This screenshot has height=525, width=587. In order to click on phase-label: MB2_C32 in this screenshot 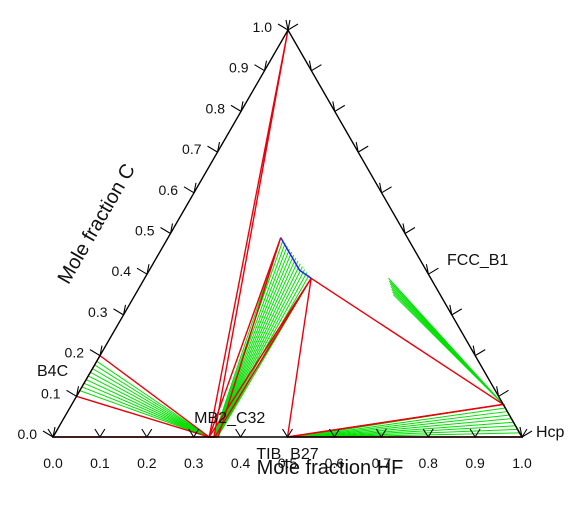, I will do `click(229, 418)`.